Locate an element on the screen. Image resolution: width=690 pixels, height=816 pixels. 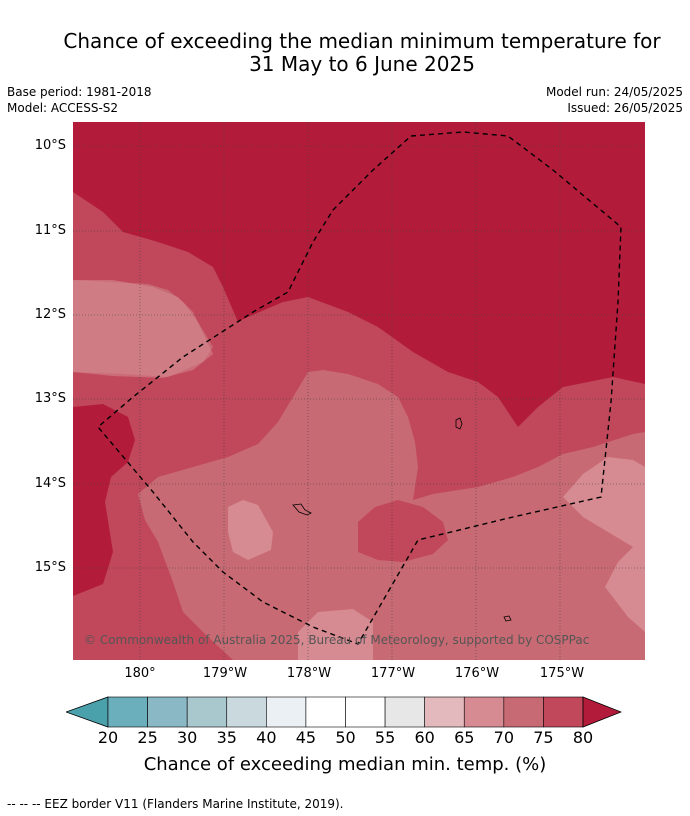
meta-right: Model run: 24/05/2025 Issued: 26/05/2025 is located at coordinates (614, 100).